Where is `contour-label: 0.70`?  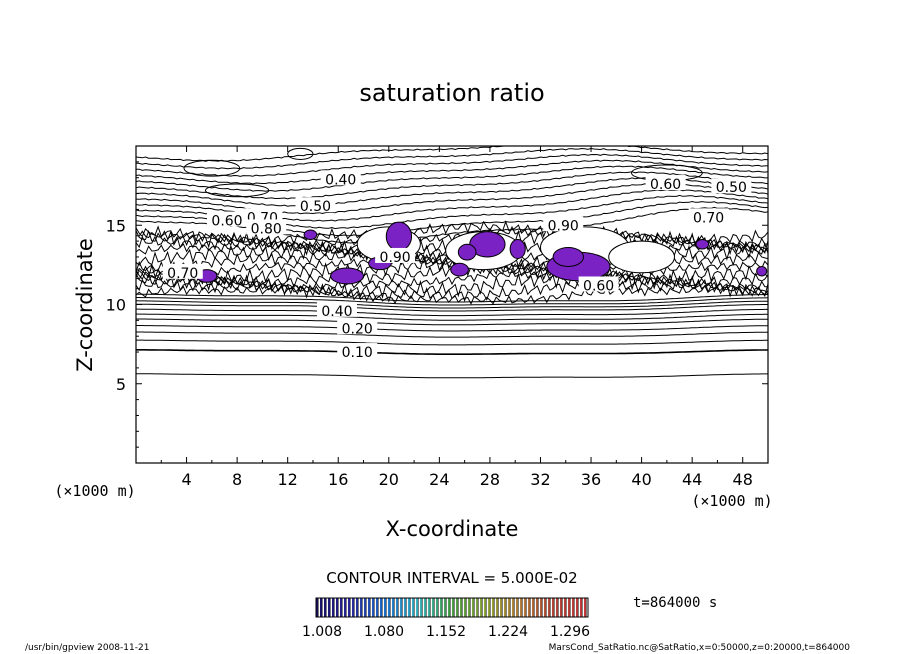 contour-label: 0.70 is located at coordinates (182, 274).